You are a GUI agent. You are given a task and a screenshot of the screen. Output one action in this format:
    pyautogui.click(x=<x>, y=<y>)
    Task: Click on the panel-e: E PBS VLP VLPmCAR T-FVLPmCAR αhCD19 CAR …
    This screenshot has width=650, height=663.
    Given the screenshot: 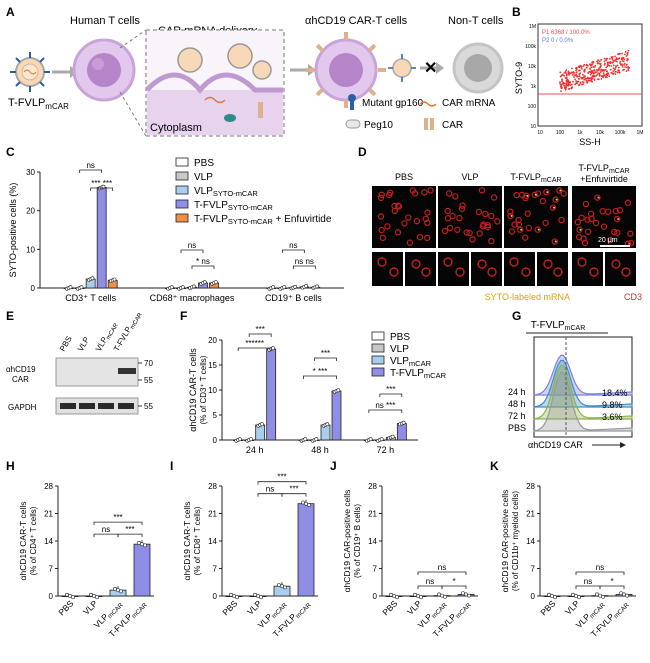 What is the action you would take?
    pyautogui.click(x=79, y=362)
    